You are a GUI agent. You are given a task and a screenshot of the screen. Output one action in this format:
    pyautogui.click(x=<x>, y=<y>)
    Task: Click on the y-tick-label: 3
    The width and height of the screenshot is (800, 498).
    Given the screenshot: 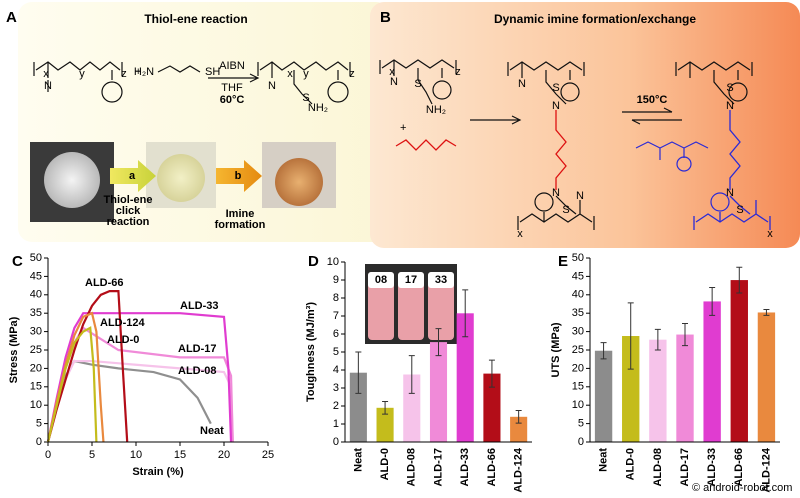 What is the action you would take?
    pyautogui.click(x=336, y=388)
    